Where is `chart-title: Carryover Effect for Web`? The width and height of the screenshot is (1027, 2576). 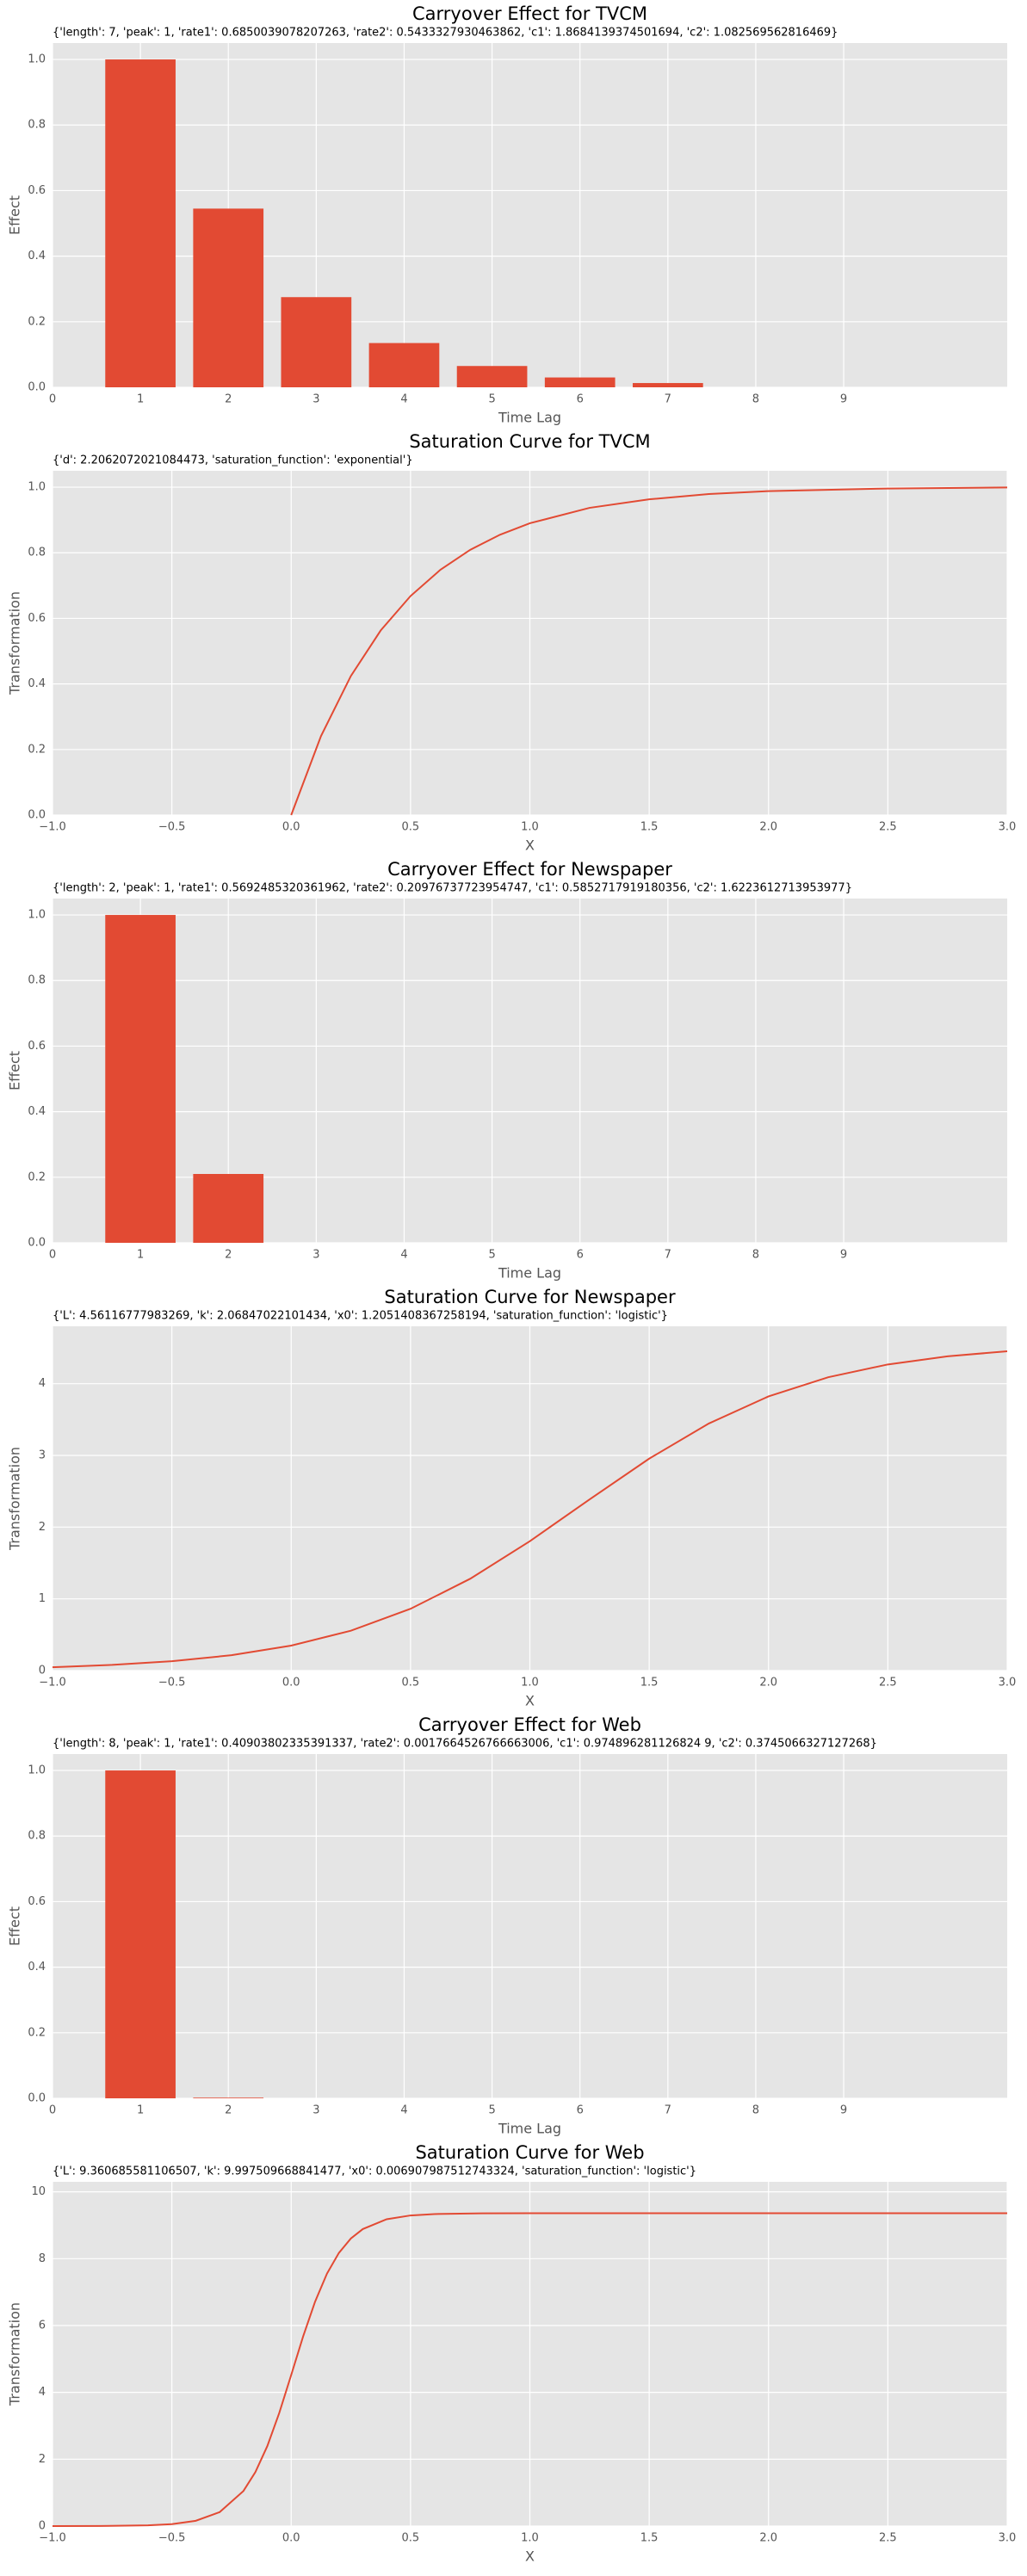 chart-title: Carryover Effect for Web is located at coordinates (529, 1724).